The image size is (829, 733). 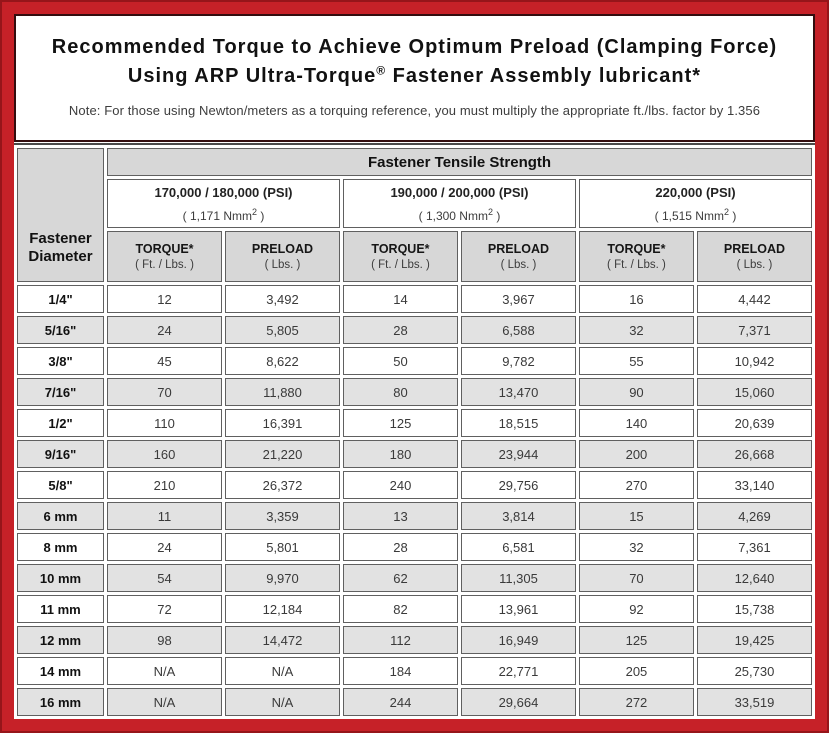 I want to click on value-cell: 90, so click(x=636, y=392).